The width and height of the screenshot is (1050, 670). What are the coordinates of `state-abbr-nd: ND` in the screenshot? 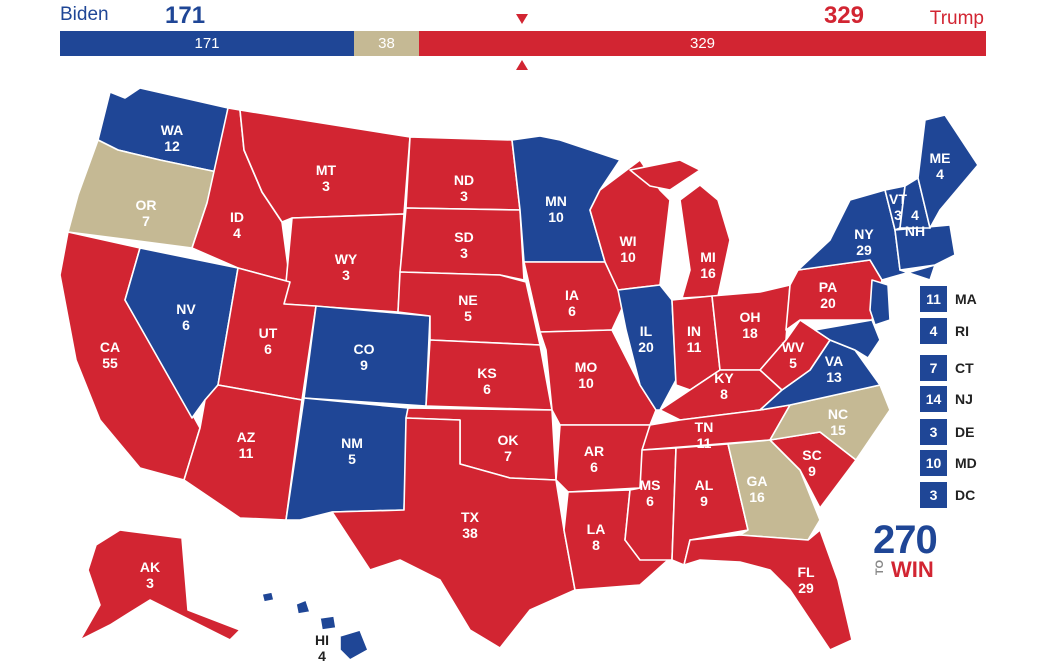 It's located at (464, 180).